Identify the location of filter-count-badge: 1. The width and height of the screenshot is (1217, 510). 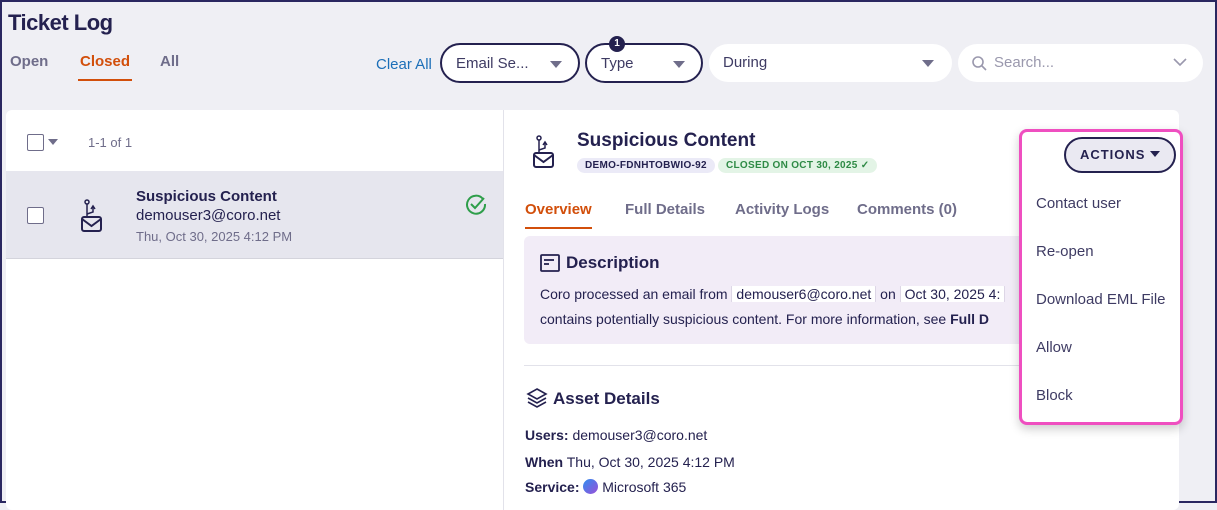
(617, 44).